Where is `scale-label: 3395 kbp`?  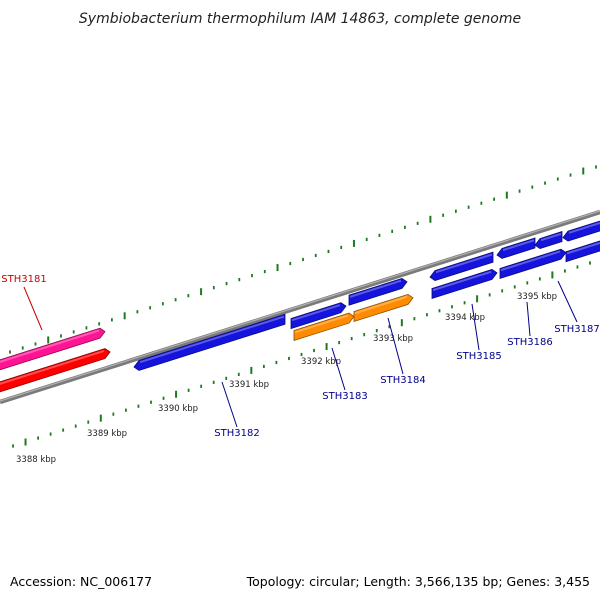 scale-label: 3395 kbp is located at coordinates (537, 297).